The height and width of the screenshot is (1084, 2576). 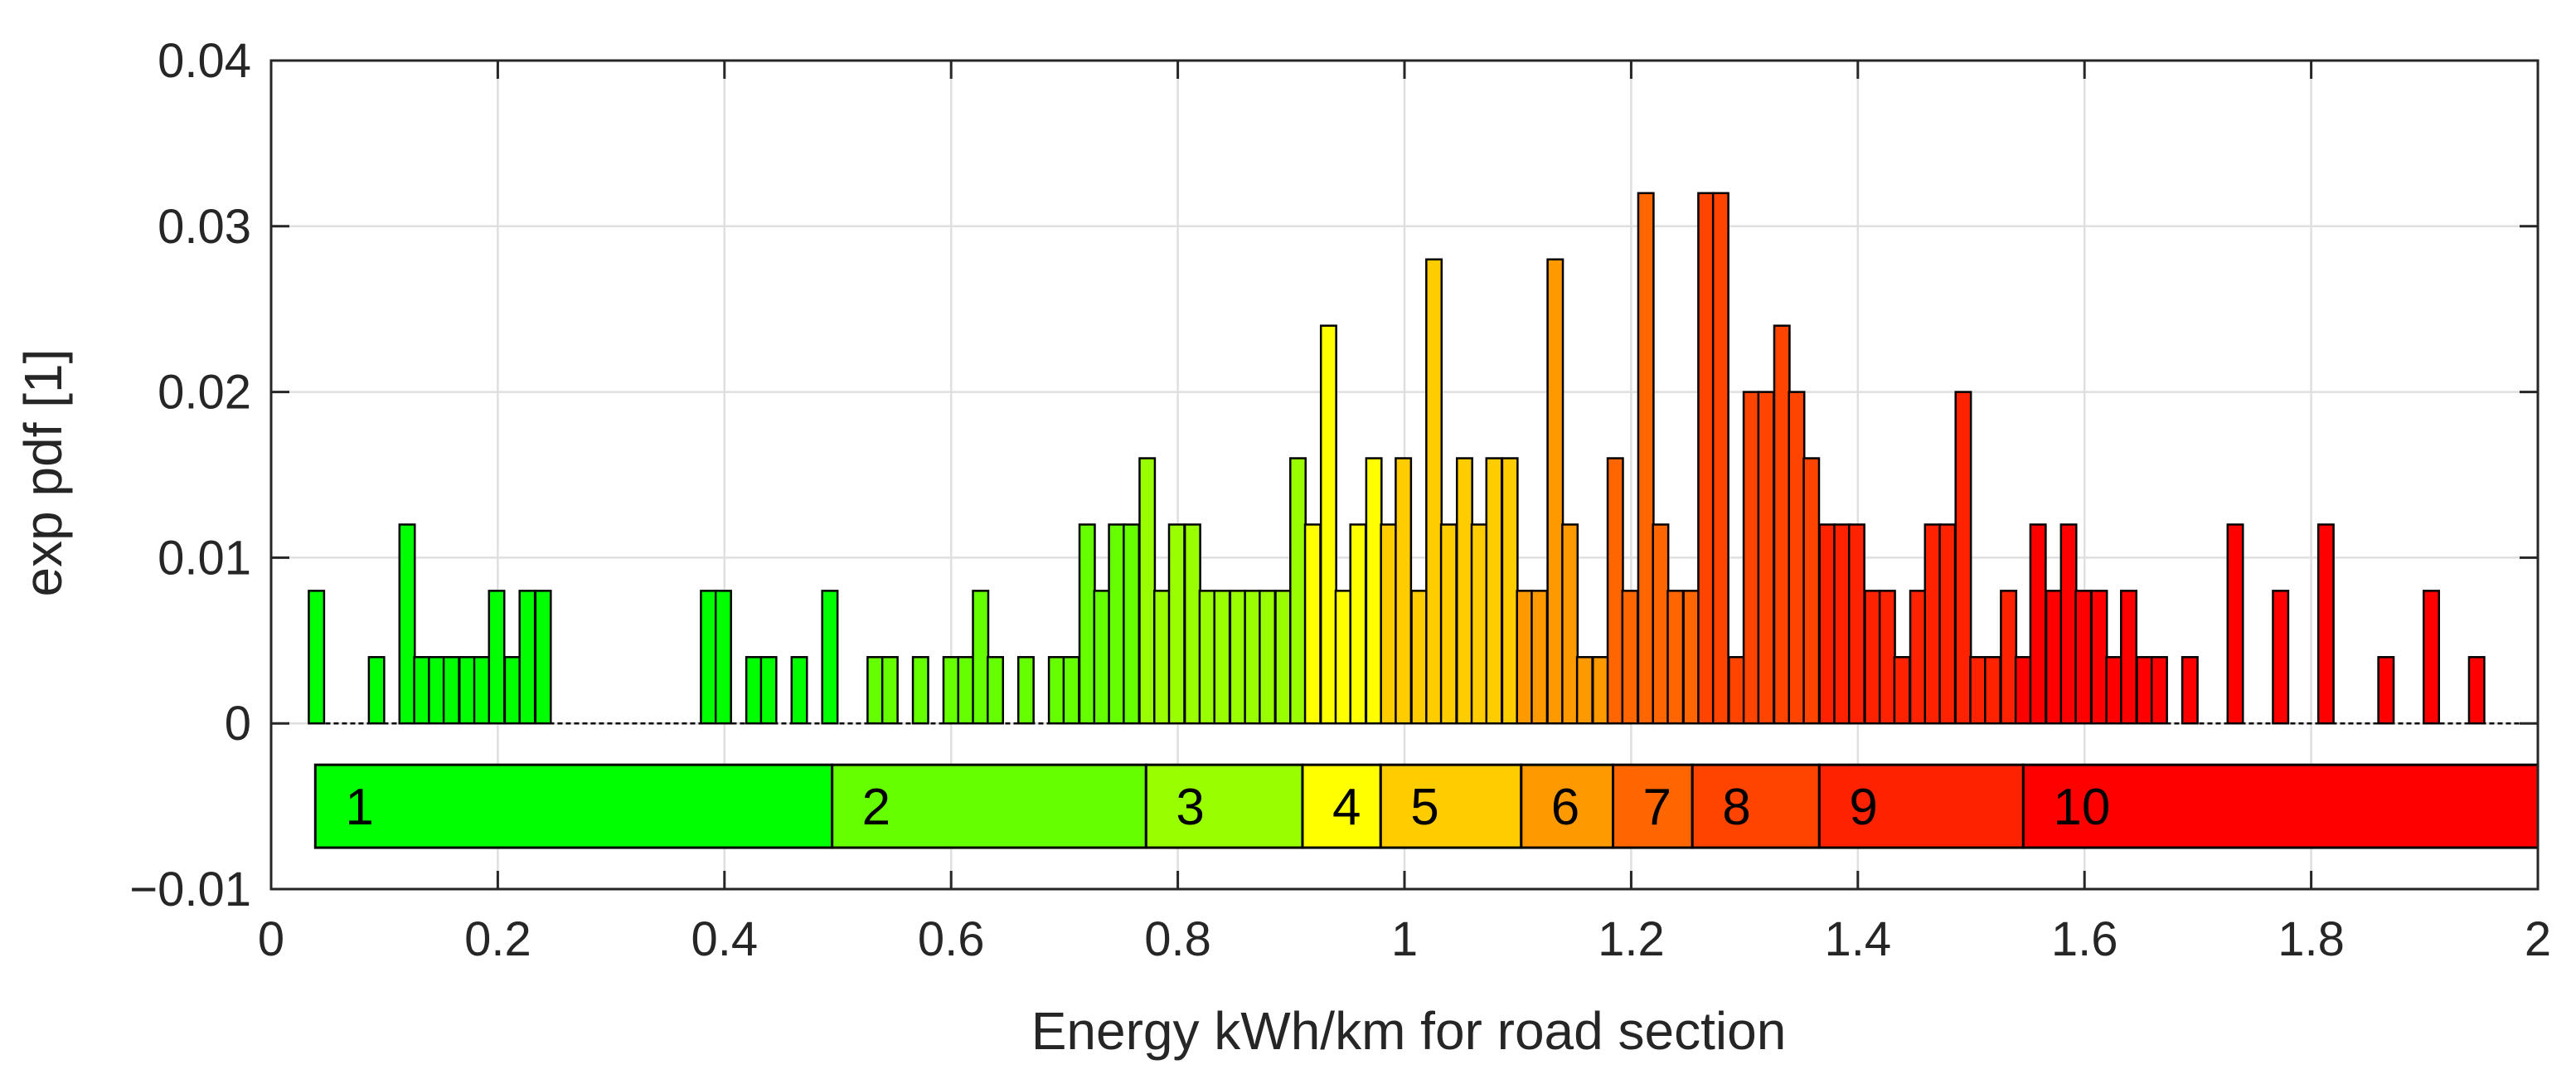 What do you see at coordinates (2084, 939) in the screenshot?
I see `x-tick-label: 1.6` at bounding box center [2084, 939].